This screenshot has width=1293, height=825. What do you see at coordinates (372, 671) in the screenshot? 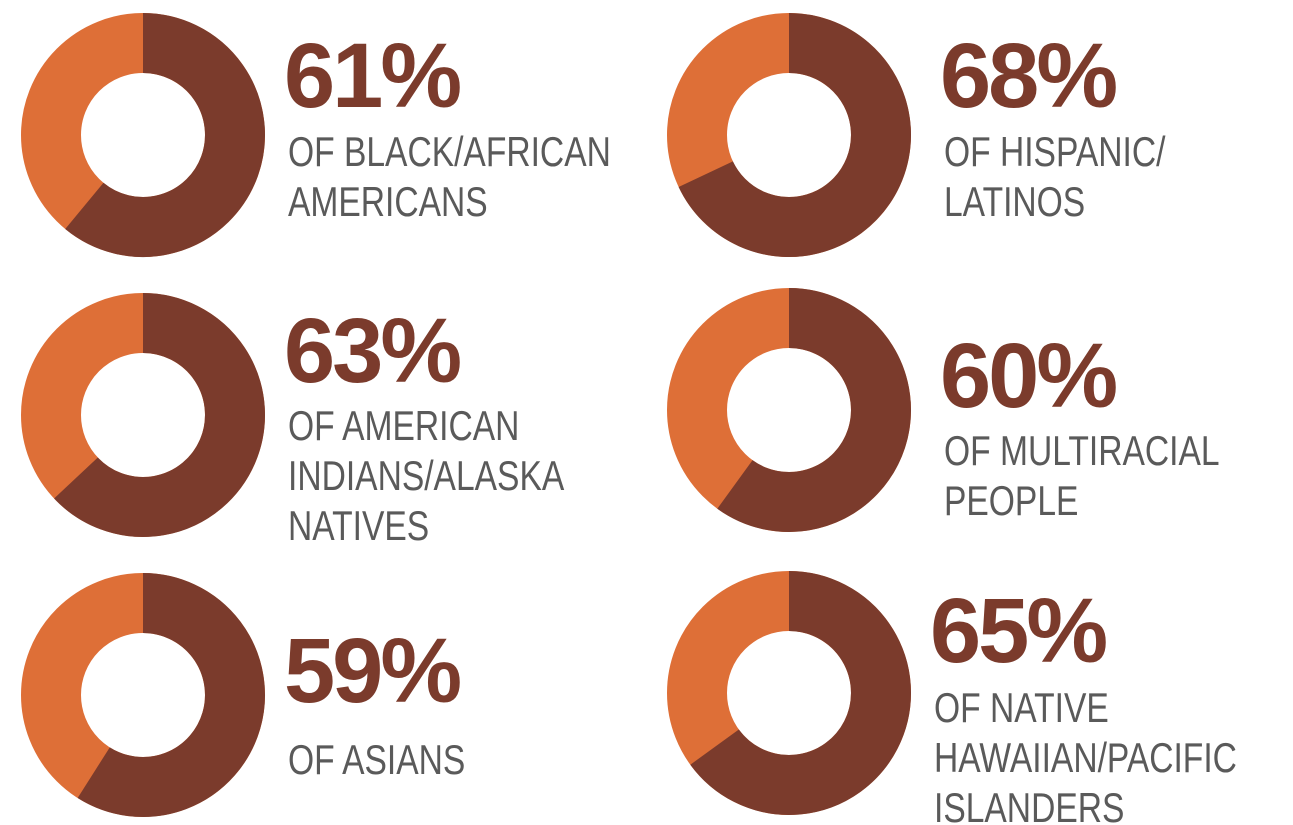
I see `percent-label: 59%` at bounding box center [372, 671].